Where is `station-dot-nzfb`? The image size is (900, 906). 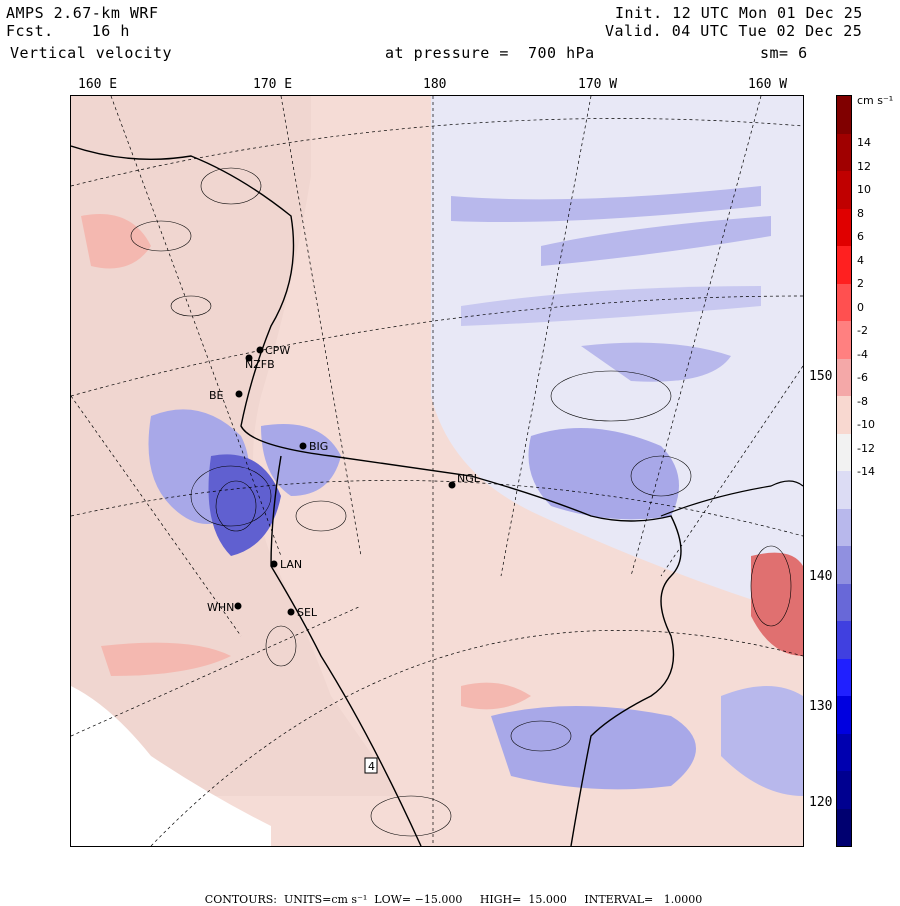 station-dot-nzfb is located at coordinates (249, 358).